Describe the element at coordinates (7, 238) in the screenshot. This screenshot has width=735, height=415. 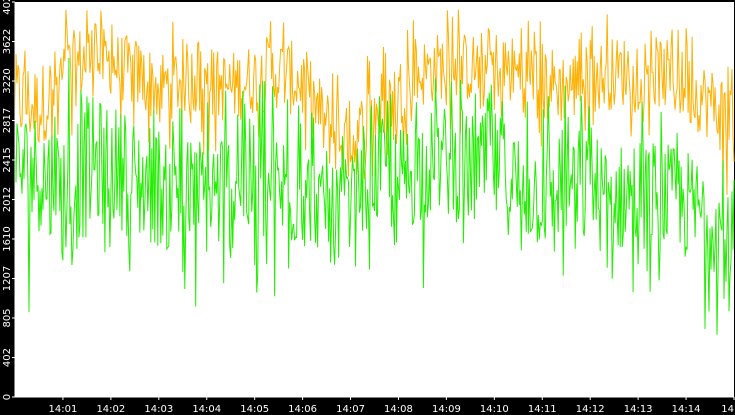
I see `y-tick-label: 1610` at that location.